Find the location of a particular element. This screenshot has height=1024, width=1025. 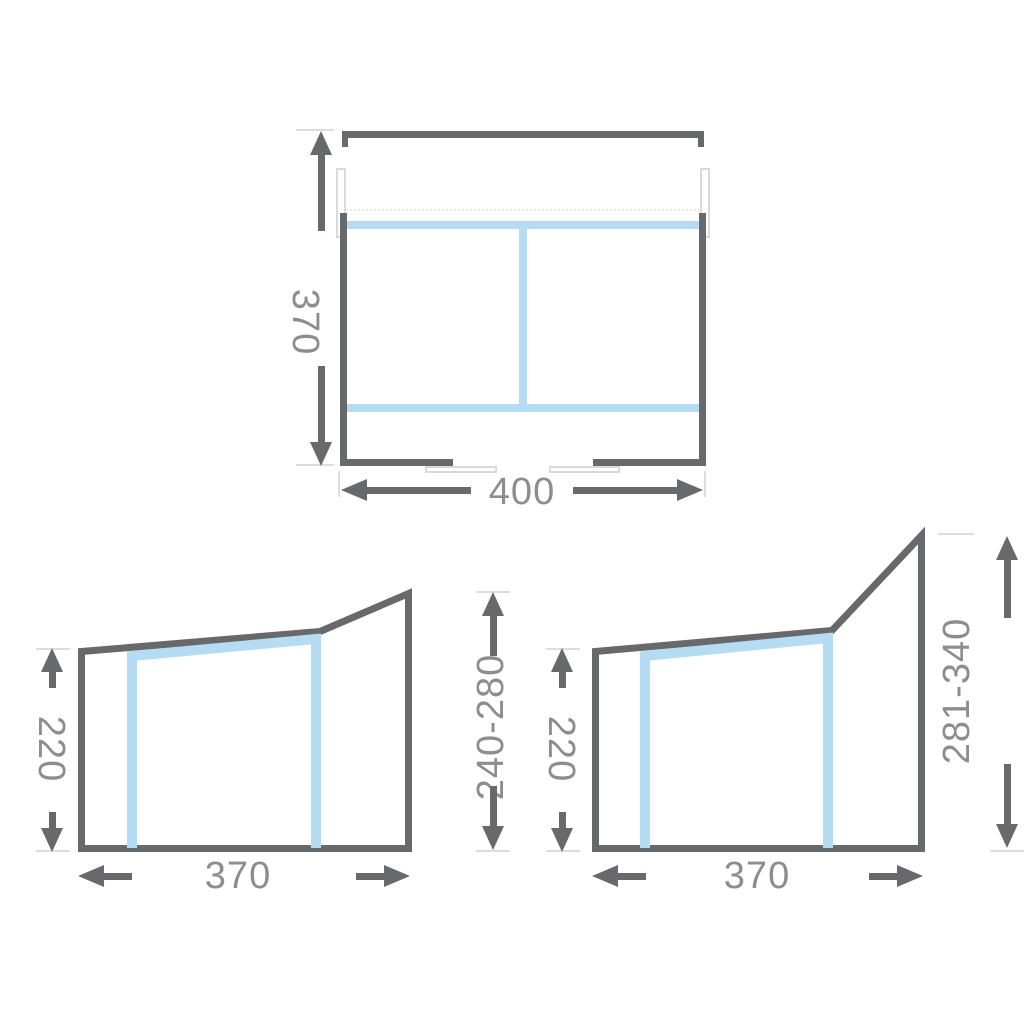

side-view-high-door-pole is located at coordinates (736, 740).